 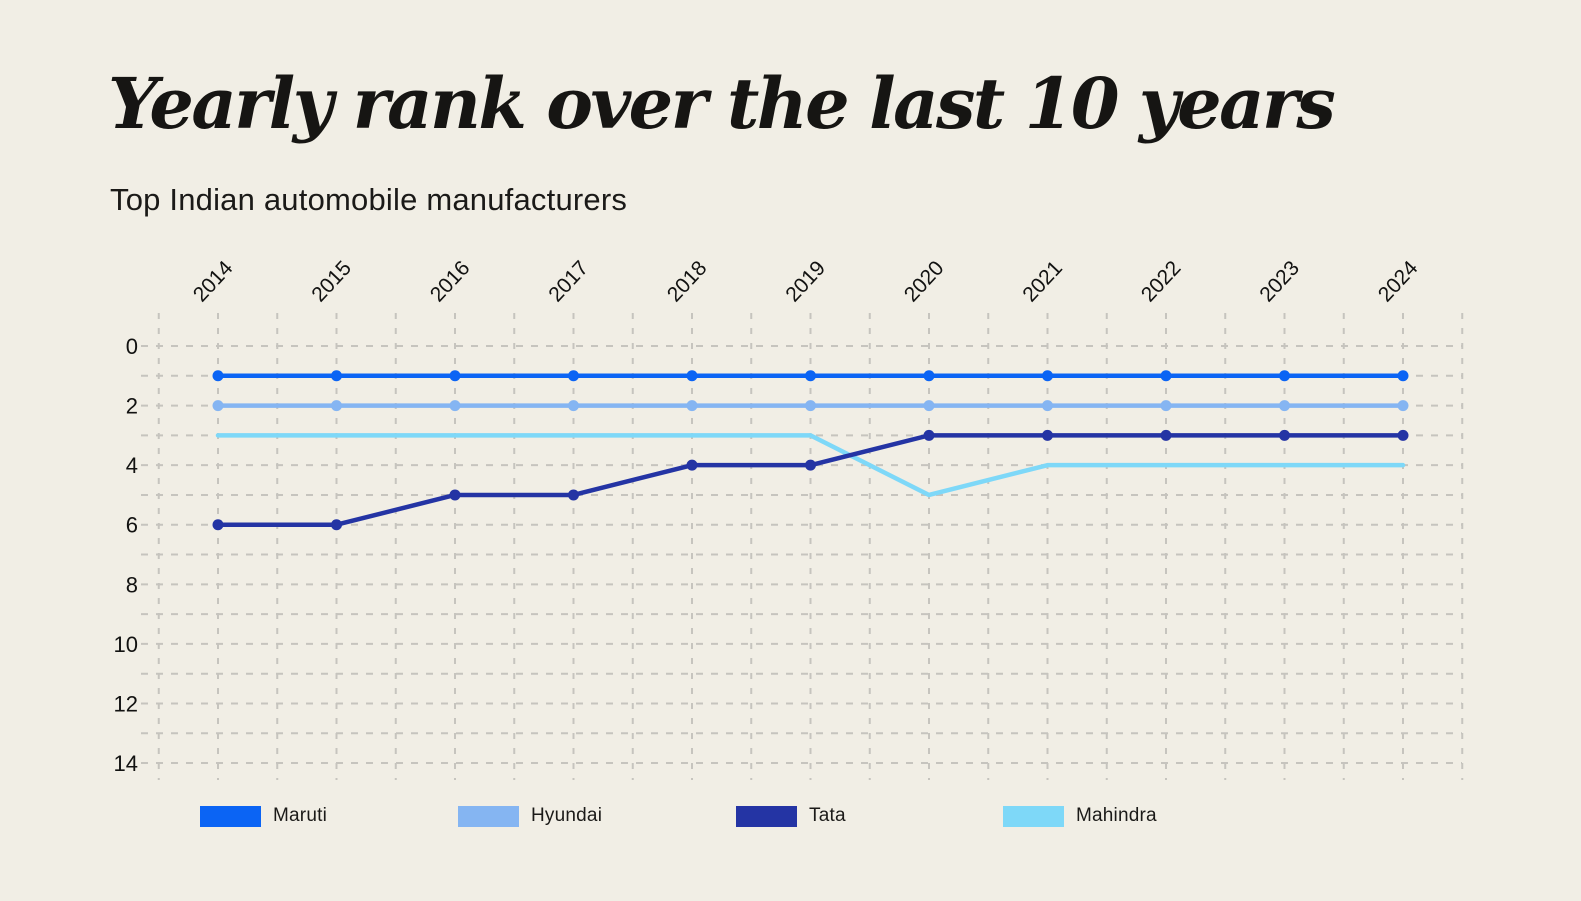 I want to click on series-mahindra, so click(x=810, y=465).